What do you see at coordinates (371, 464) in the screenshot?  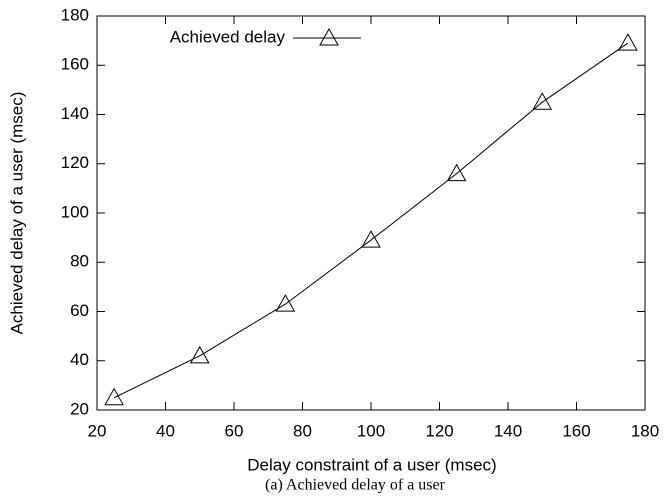 I see `x-axis-label: Delay constraint of a user (msec)` at bounding box center [371, 464].